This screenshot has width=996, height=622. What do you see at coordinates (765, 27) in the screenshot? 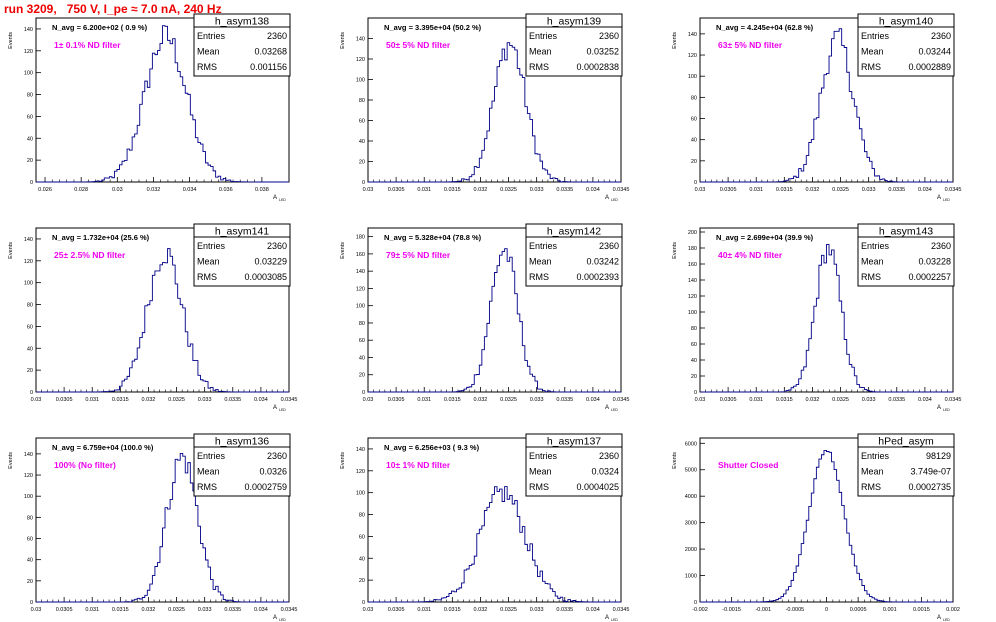
I see `navg-label: N_avg = 4.245e+04 (62.8 %)` at bounding box center [765, 27].